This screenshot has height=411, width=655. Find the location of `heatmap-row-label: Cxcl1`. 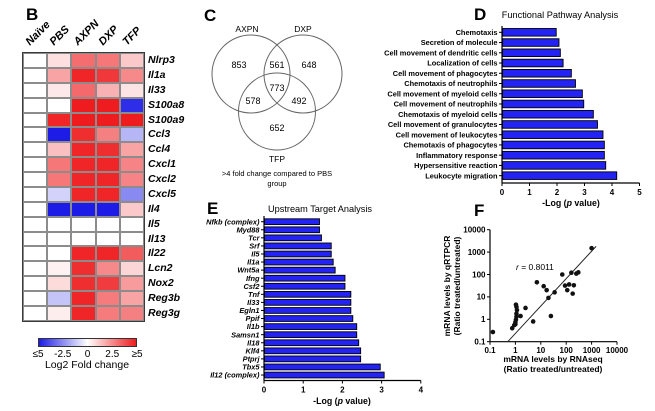

heatmap-row-label: Cxcl1 is located at coordinates (162, 164).